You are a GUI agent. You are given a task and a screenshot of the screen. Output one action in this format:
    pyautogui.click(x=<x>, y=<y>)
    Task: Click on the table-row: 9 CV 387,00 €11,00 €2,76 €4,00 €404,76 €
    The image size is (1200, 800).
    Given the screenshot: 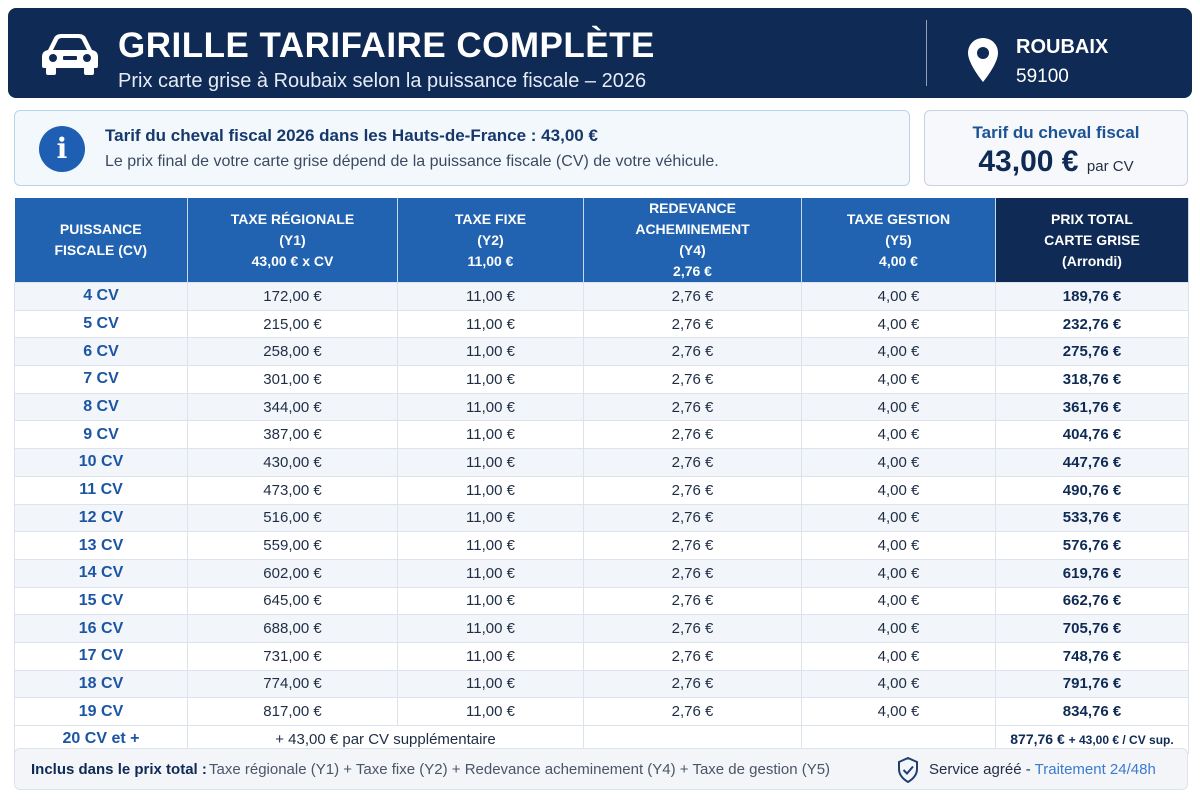 What is the action you would take?
    pyautogui.click(x=601, y=435)
    